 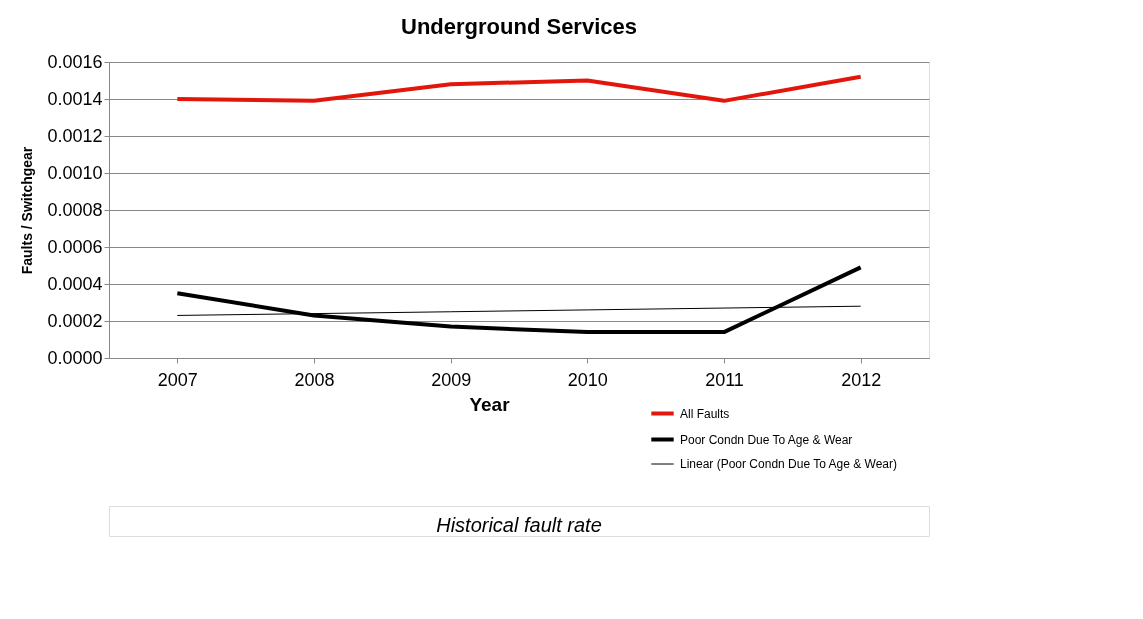 What do you see at coordinates (861, 379) in the screenshot?
I see `x-tick-label: 2012` at bounding box center [861, 379].